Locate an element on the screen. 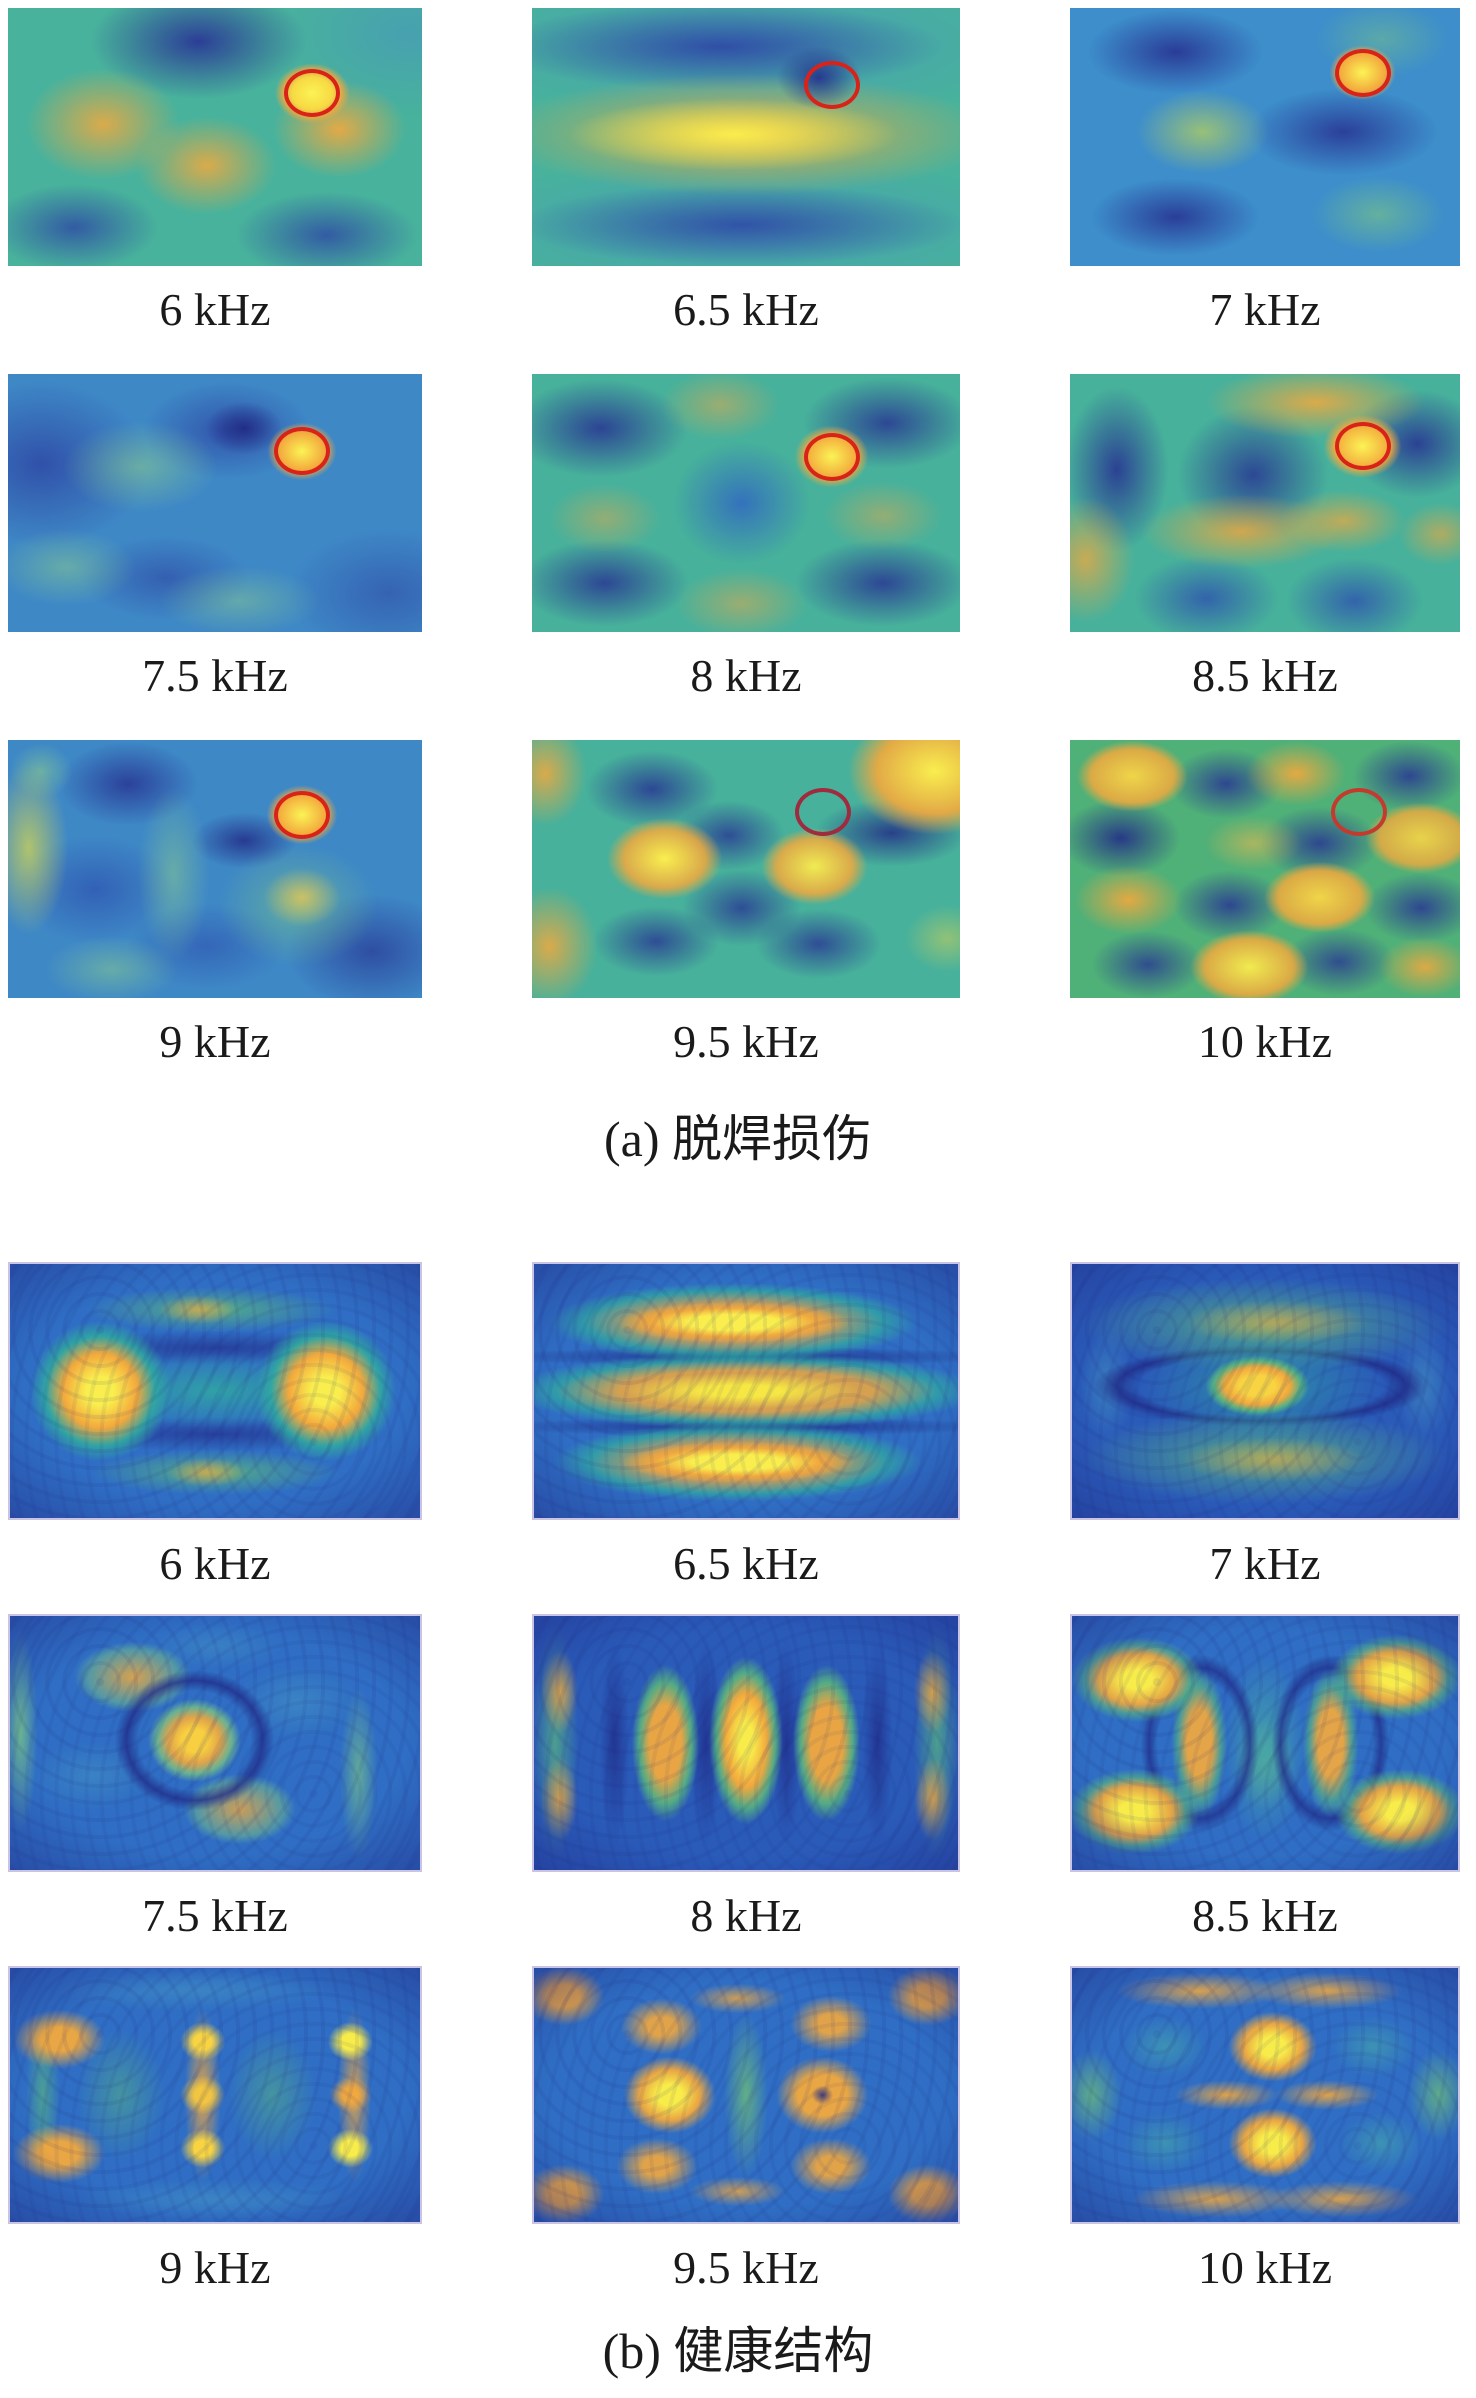 The image size is (1476, 2398). panel-a-row-2: 7.5 kHz 8 kHz 8.5 kHz is located at coordinates (738, 540).